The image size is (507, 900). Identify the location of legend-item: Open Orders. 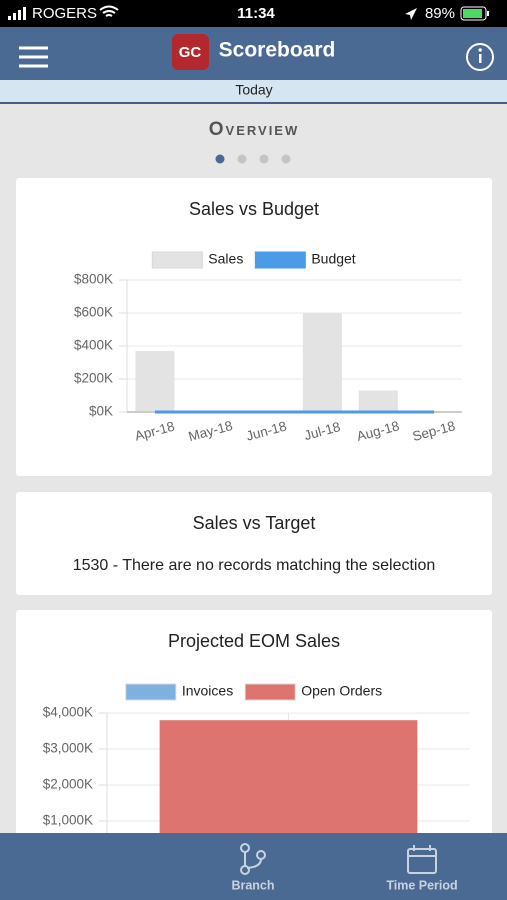
(313, 692).